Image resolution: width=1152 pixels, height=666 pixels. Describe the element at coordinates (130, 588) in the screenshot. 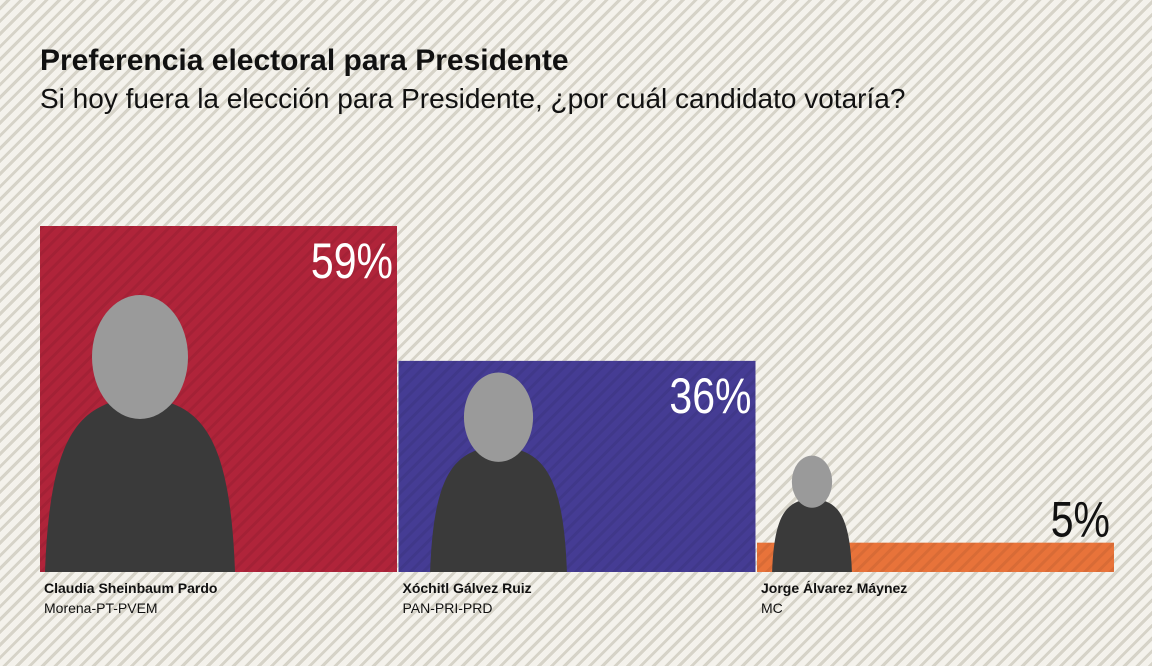

I see `category-label: Claudia Sheinbaum Pardo` at that location.